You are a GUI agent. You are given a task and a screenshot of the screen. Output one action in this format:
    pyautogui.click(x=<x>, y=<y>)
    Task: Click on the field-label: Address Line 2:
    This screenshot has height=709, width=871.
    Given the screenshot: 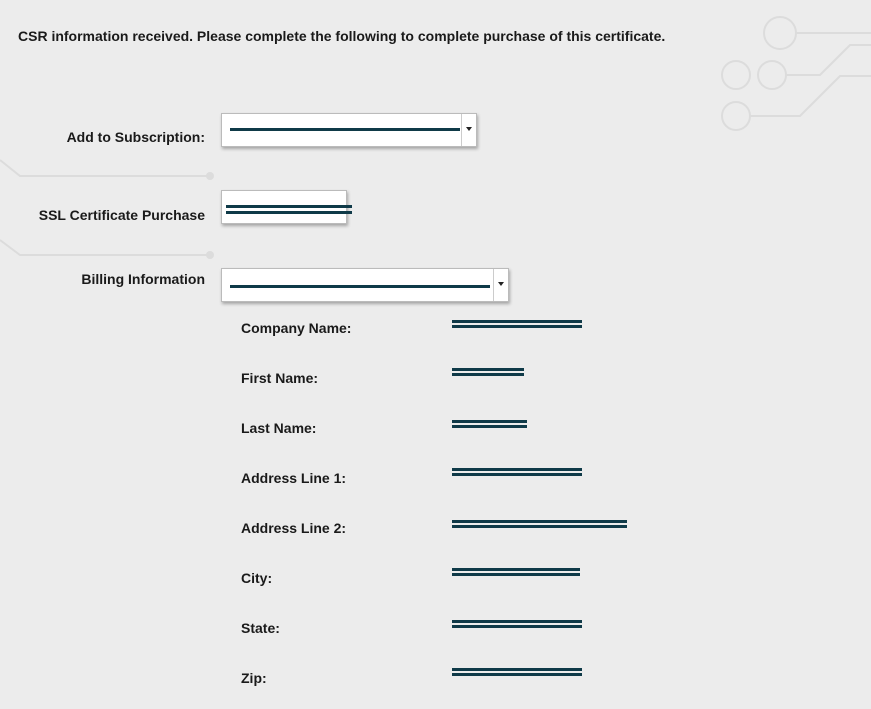 What is the action you would take?
    pyautogui.click(x=294, y=528)
    